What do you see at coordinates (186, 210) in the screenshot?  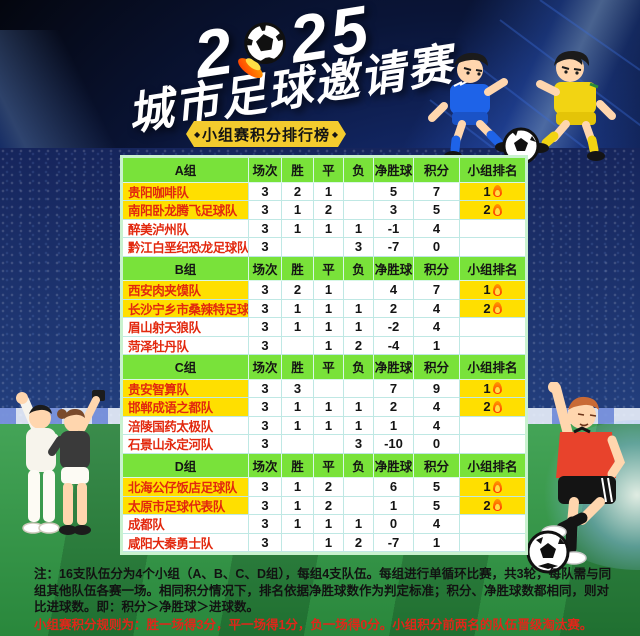 I see `team-name-cell: 南阳卧龙腾飞足球队` at bounding box center [186, 210].